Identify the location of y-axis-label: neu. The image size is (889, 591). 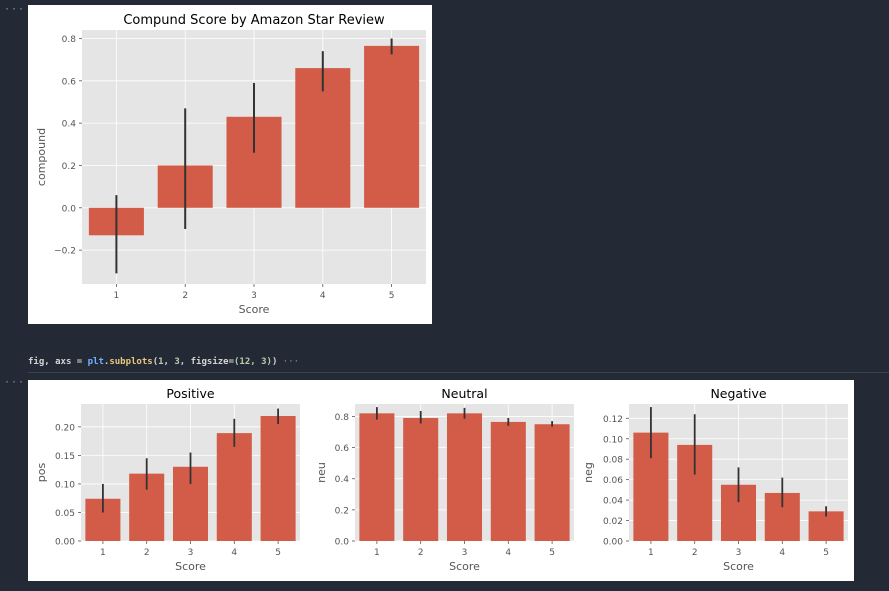
(321, 472).